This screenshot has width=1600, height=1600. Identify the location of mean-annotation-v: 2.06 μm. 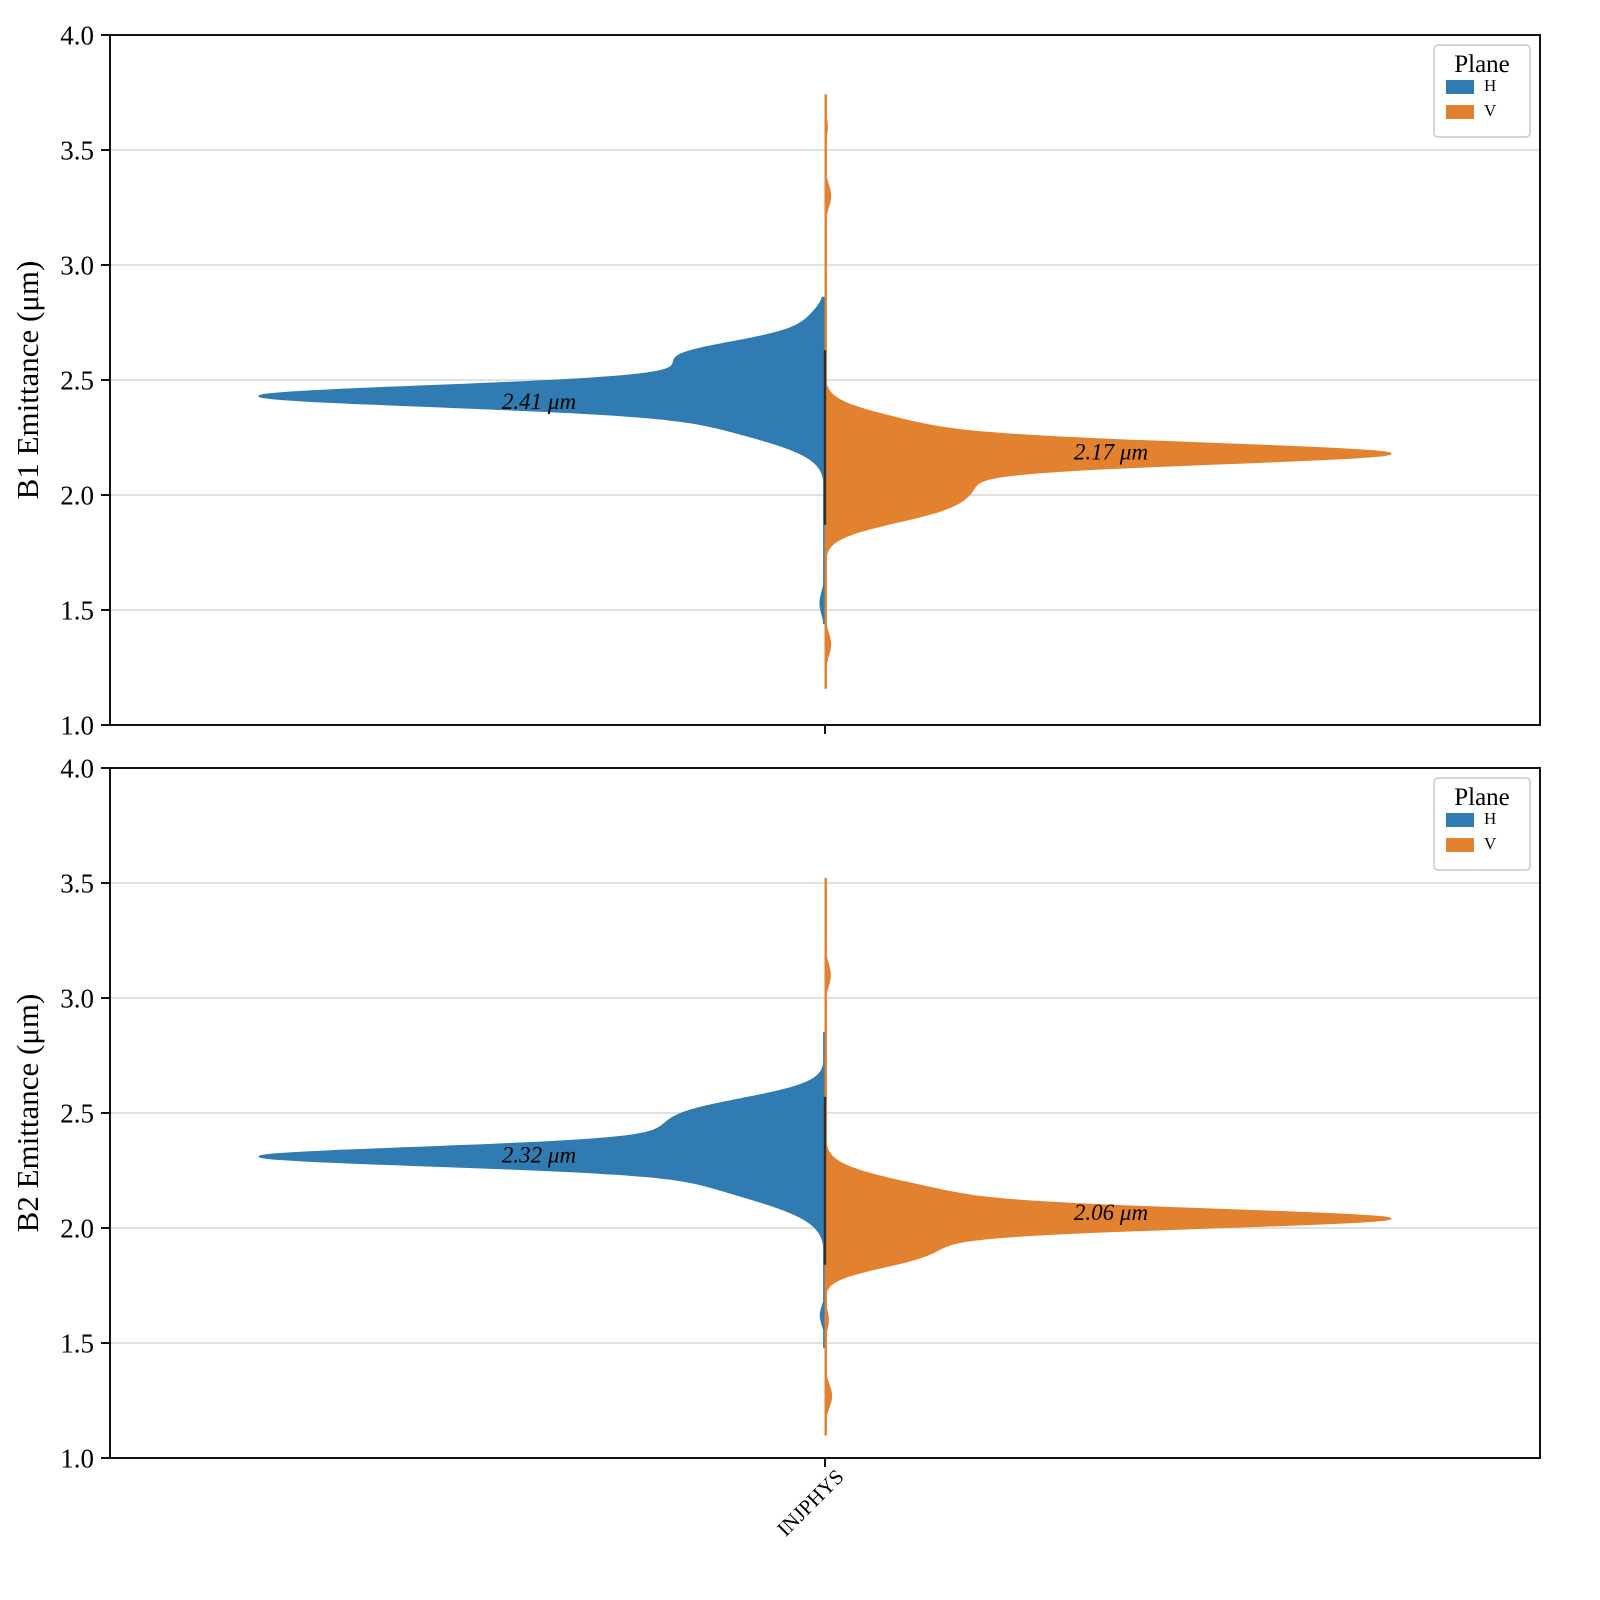
(1111, 1212).